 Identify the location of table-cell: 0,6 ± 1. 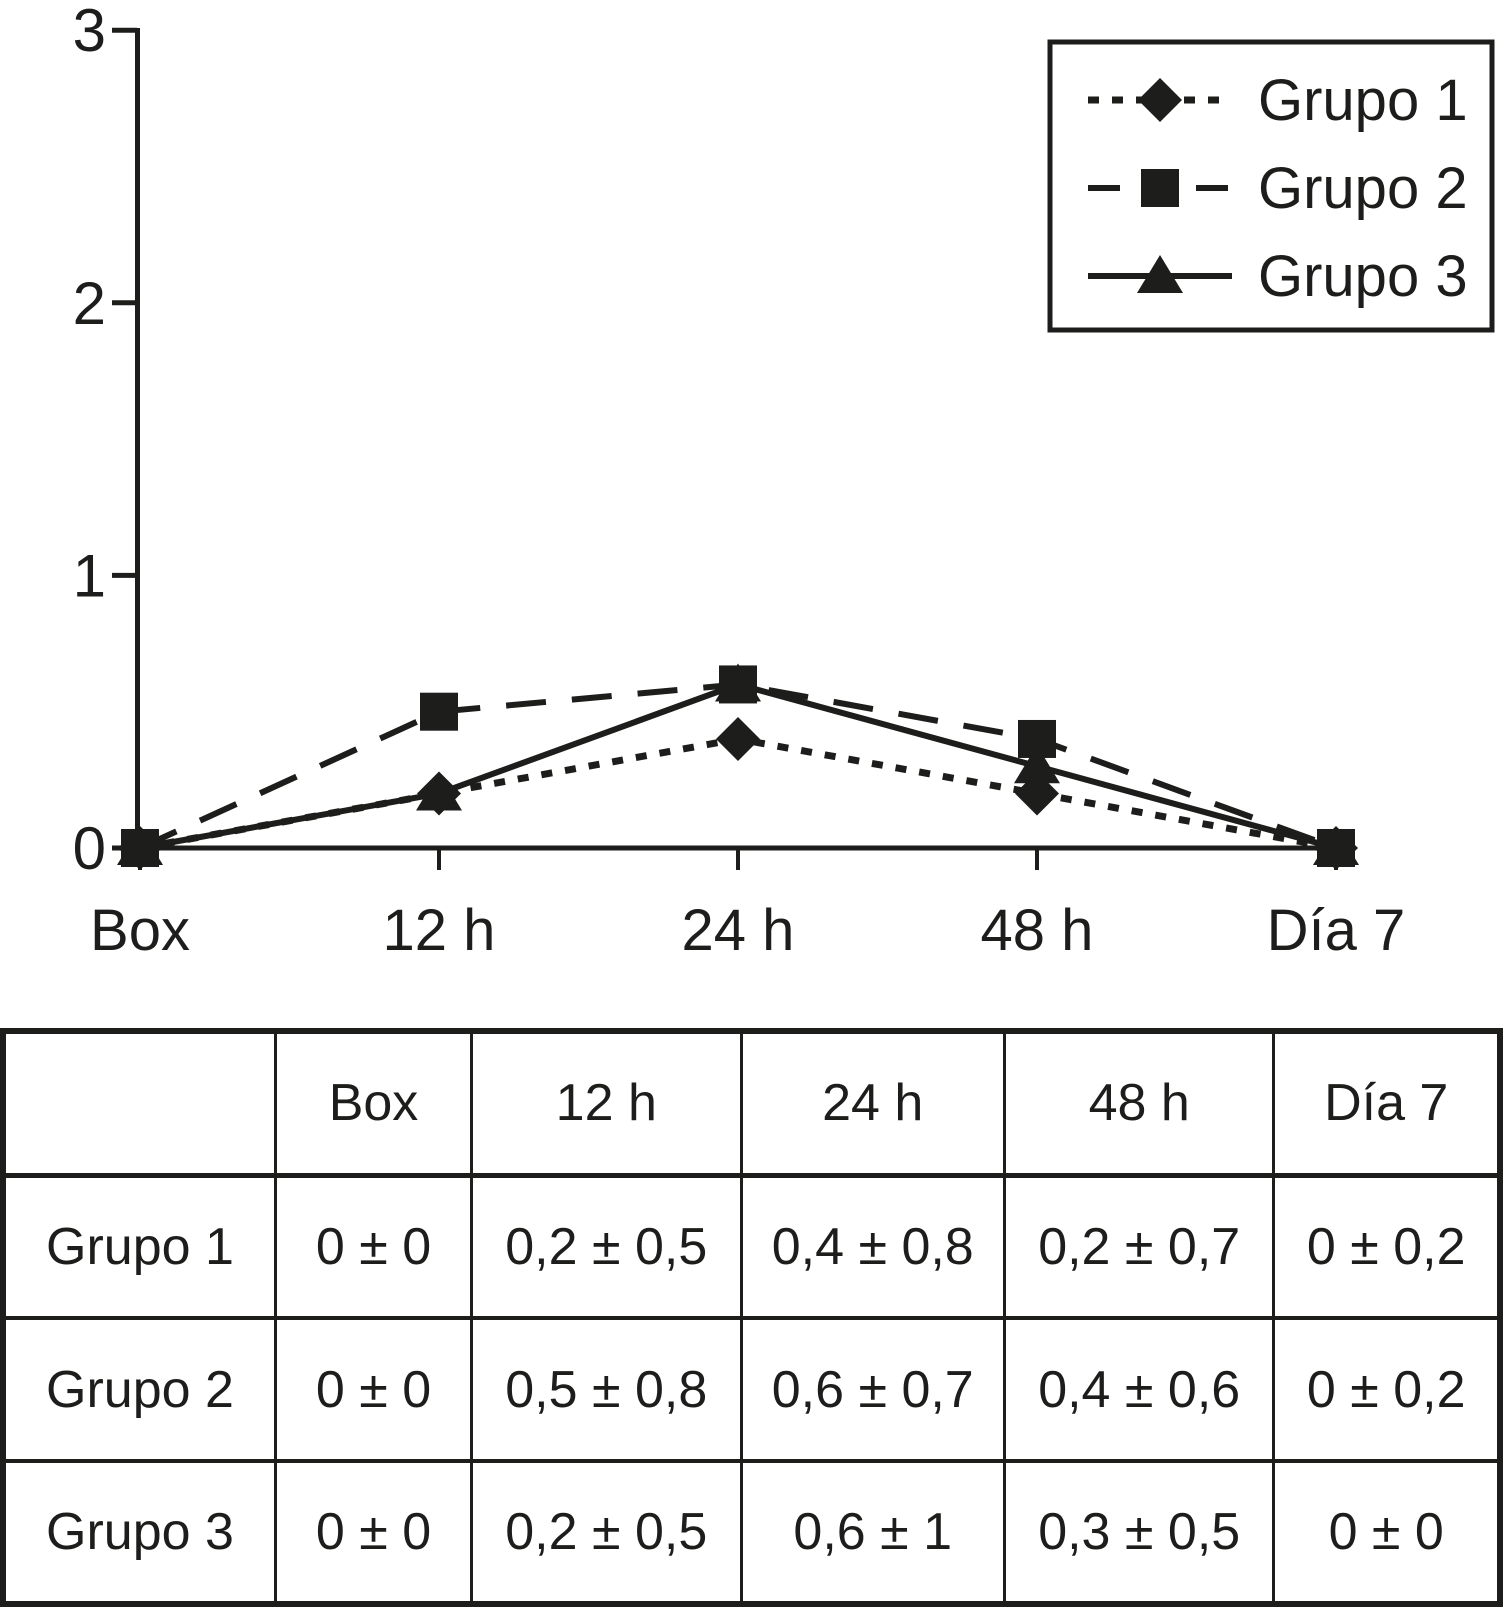
(872, 1532).